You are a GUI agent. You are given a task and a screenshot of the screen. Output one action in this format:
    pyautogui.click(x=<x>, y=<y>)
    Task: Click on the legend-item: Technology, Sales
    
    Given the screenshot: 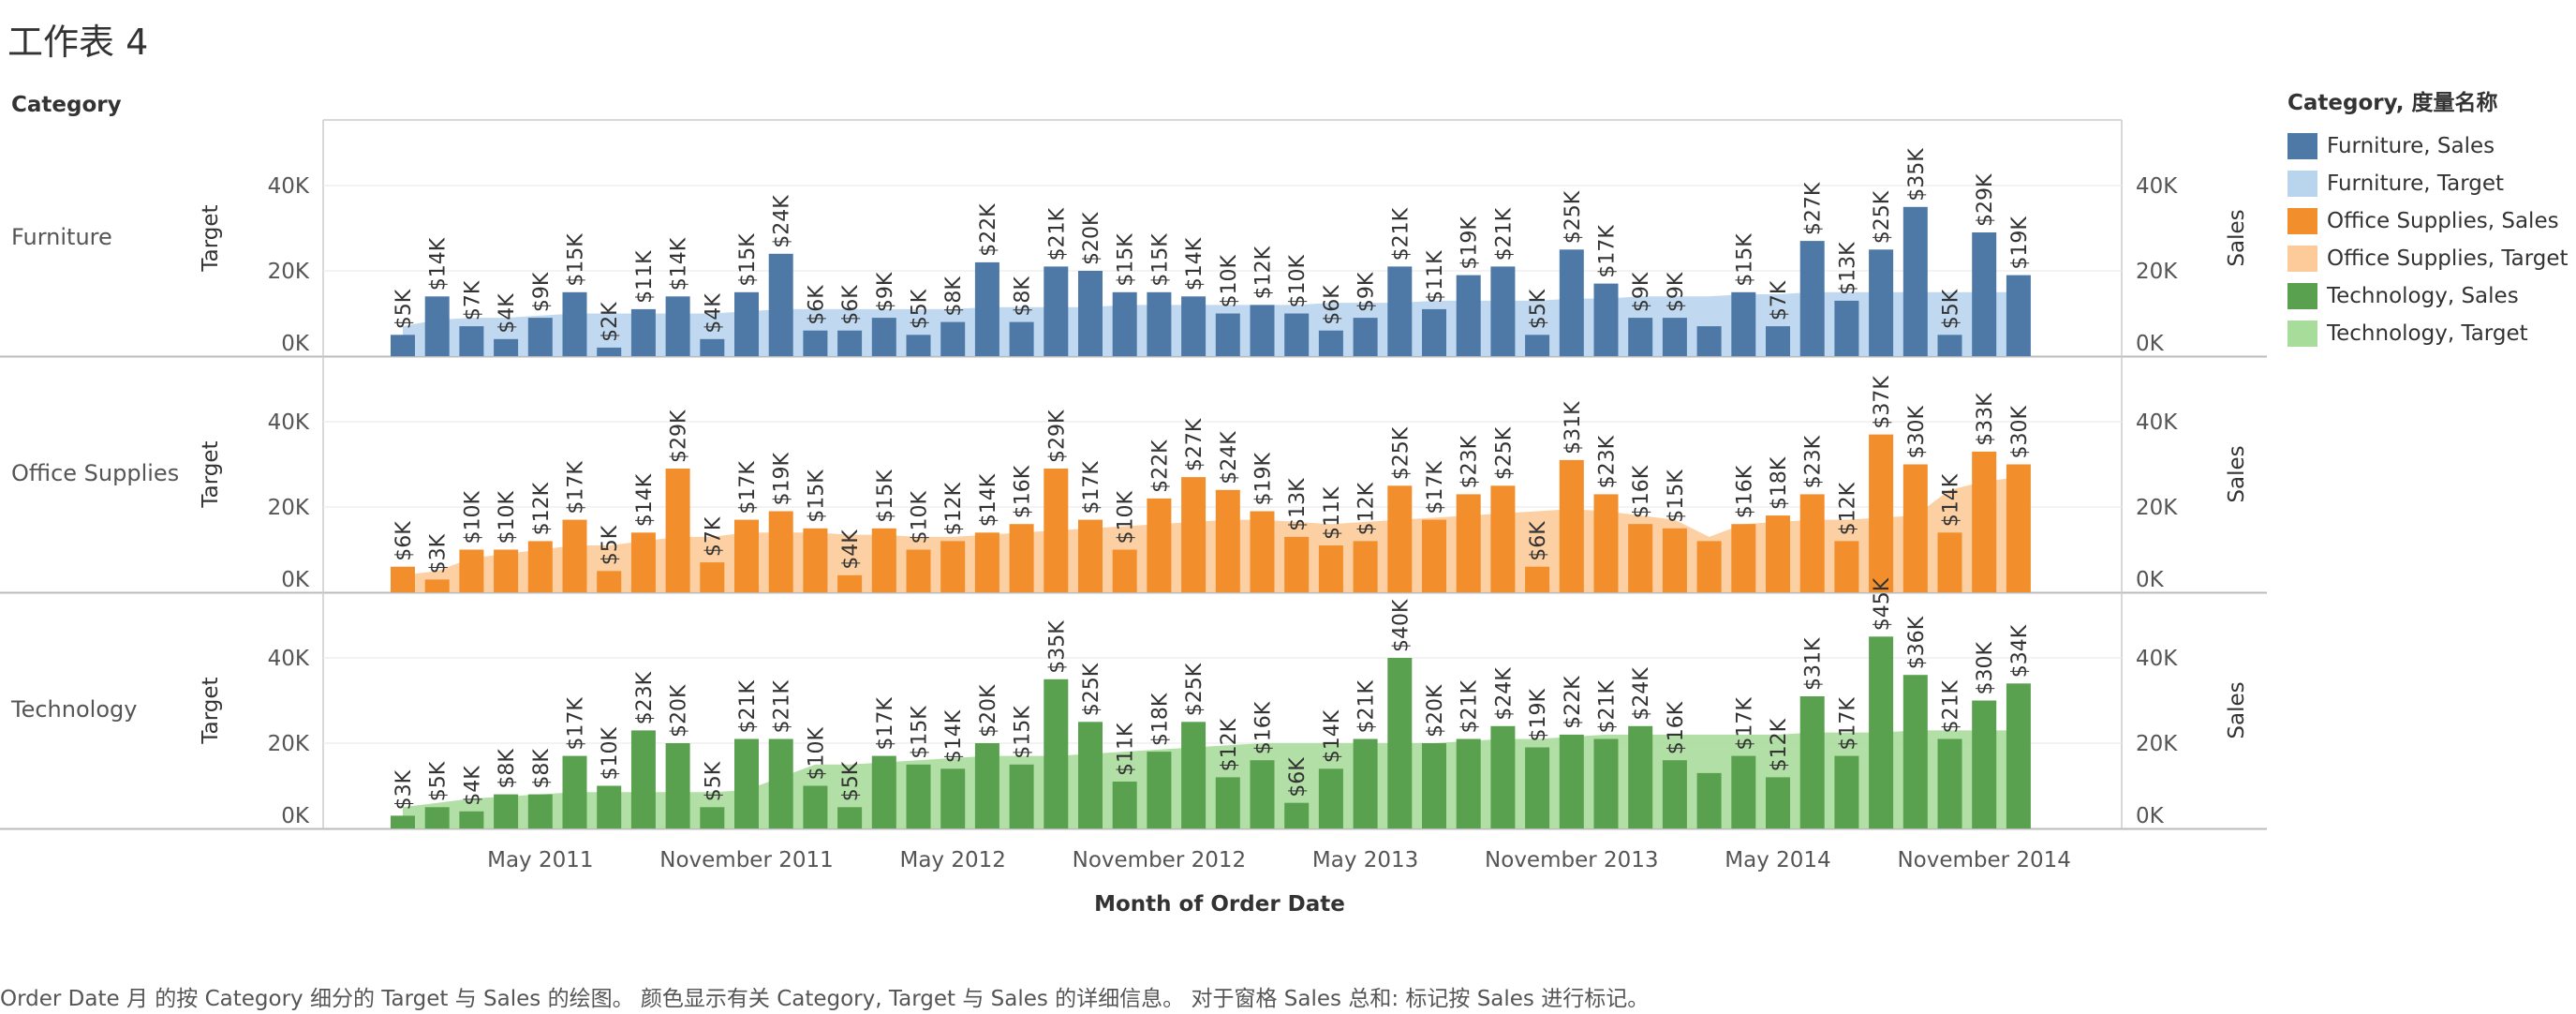 What is the action you would take?
    pyautogui.click(x=2428, y=296)
    